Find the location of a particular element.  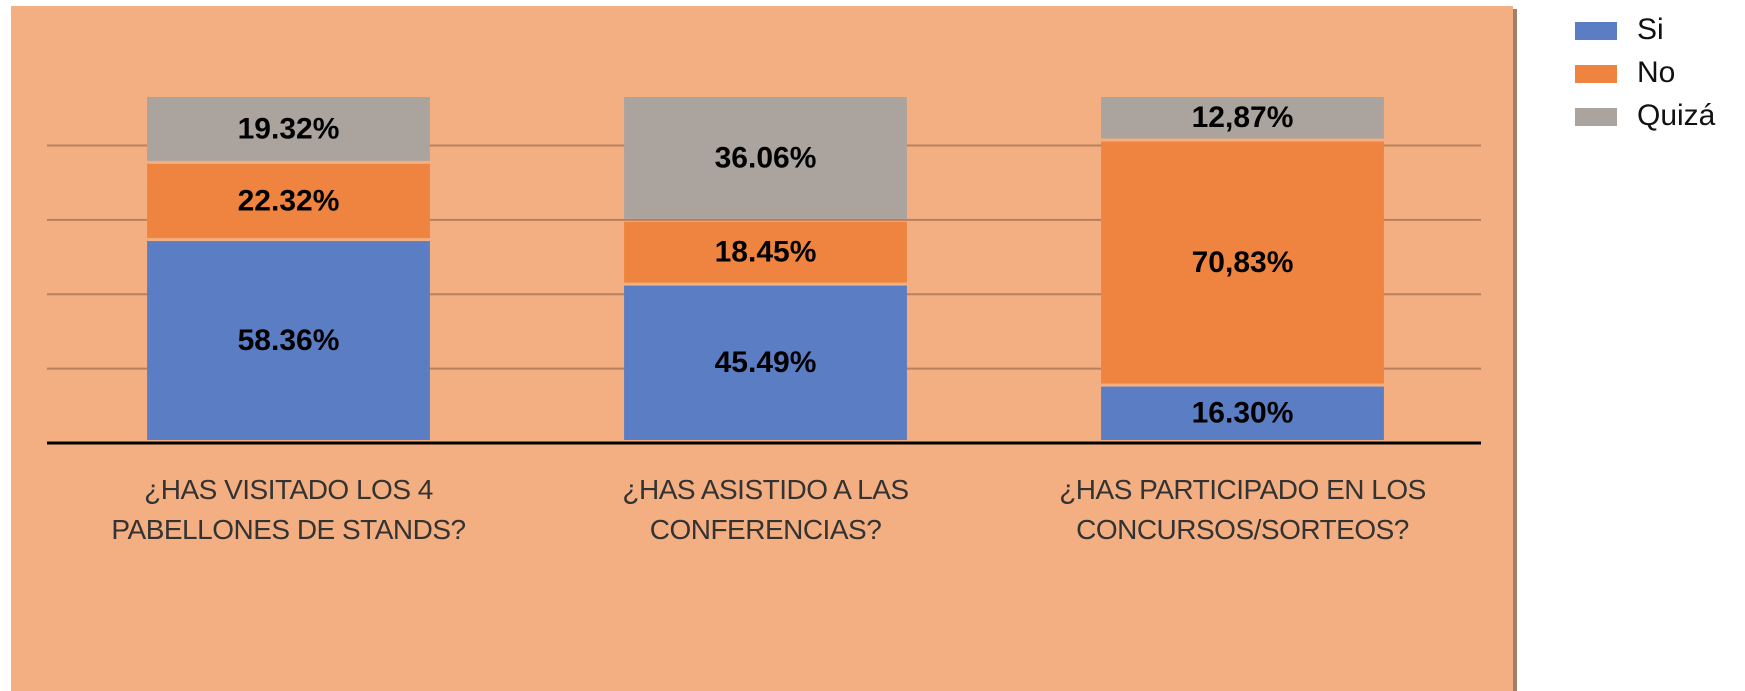

data-label: 18.45% is located at coordinates (766, 252).